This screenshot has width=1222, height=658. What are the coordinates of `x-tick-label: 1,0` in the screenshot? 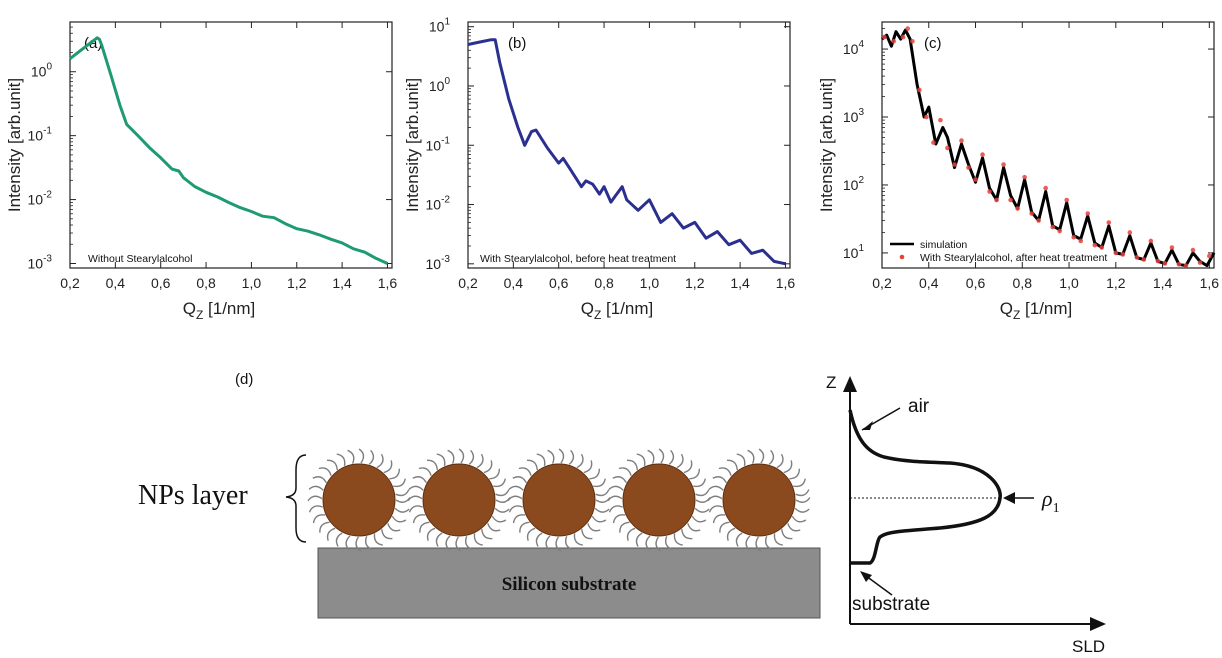 It's located at (252, 283).